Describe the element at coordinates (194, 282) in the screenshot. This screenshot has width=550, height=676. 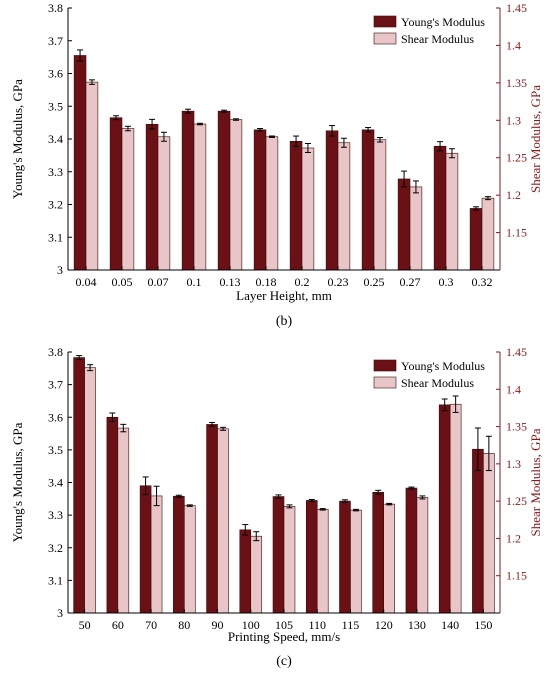
I see `x-tick-label: 0.1` at that location.